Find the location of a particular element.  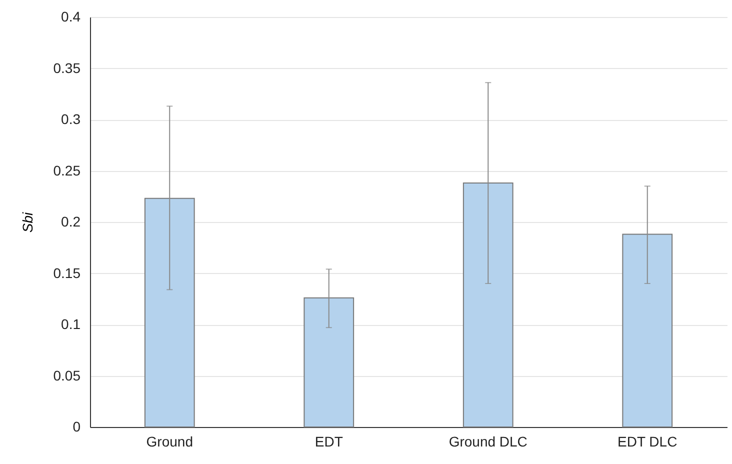

y-tick-label: 0.15 is located at coordinates (67, 272).